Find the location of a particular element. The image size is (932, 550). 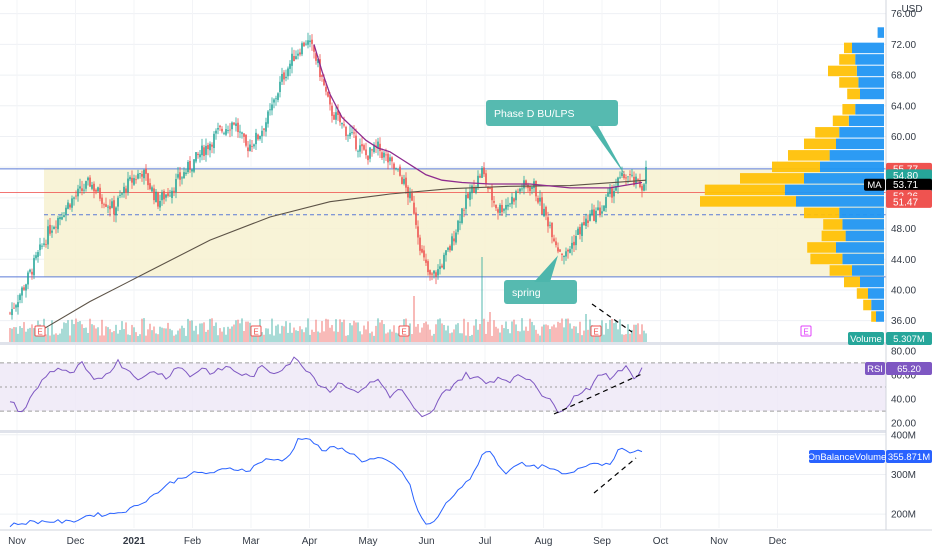

rsi-pane is located at coordinates (466, 380).